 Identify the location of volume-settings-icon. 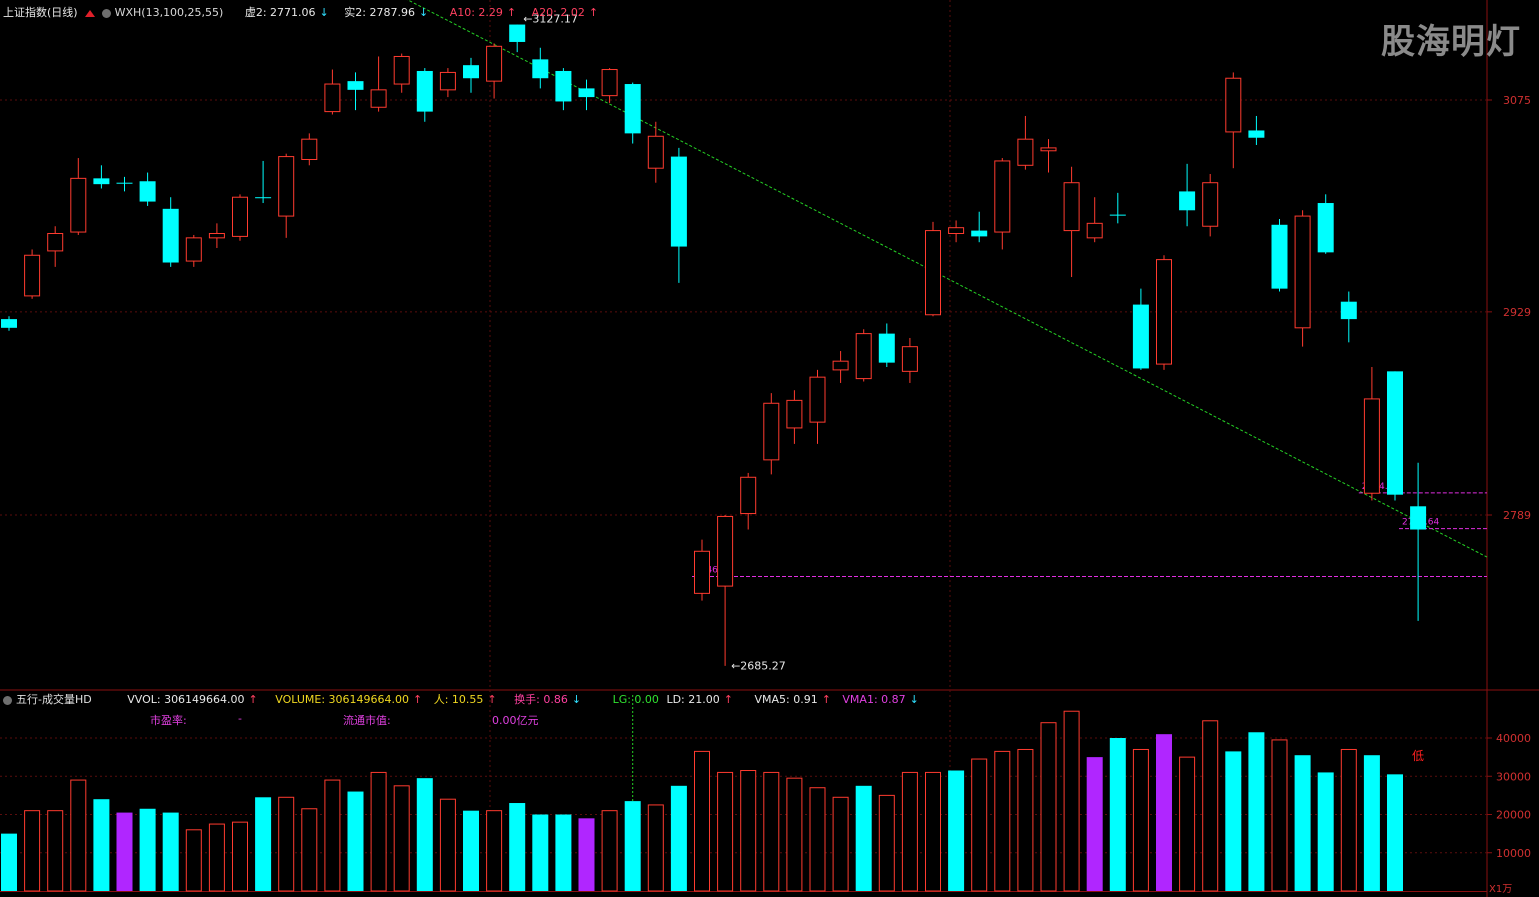
(7, 700).